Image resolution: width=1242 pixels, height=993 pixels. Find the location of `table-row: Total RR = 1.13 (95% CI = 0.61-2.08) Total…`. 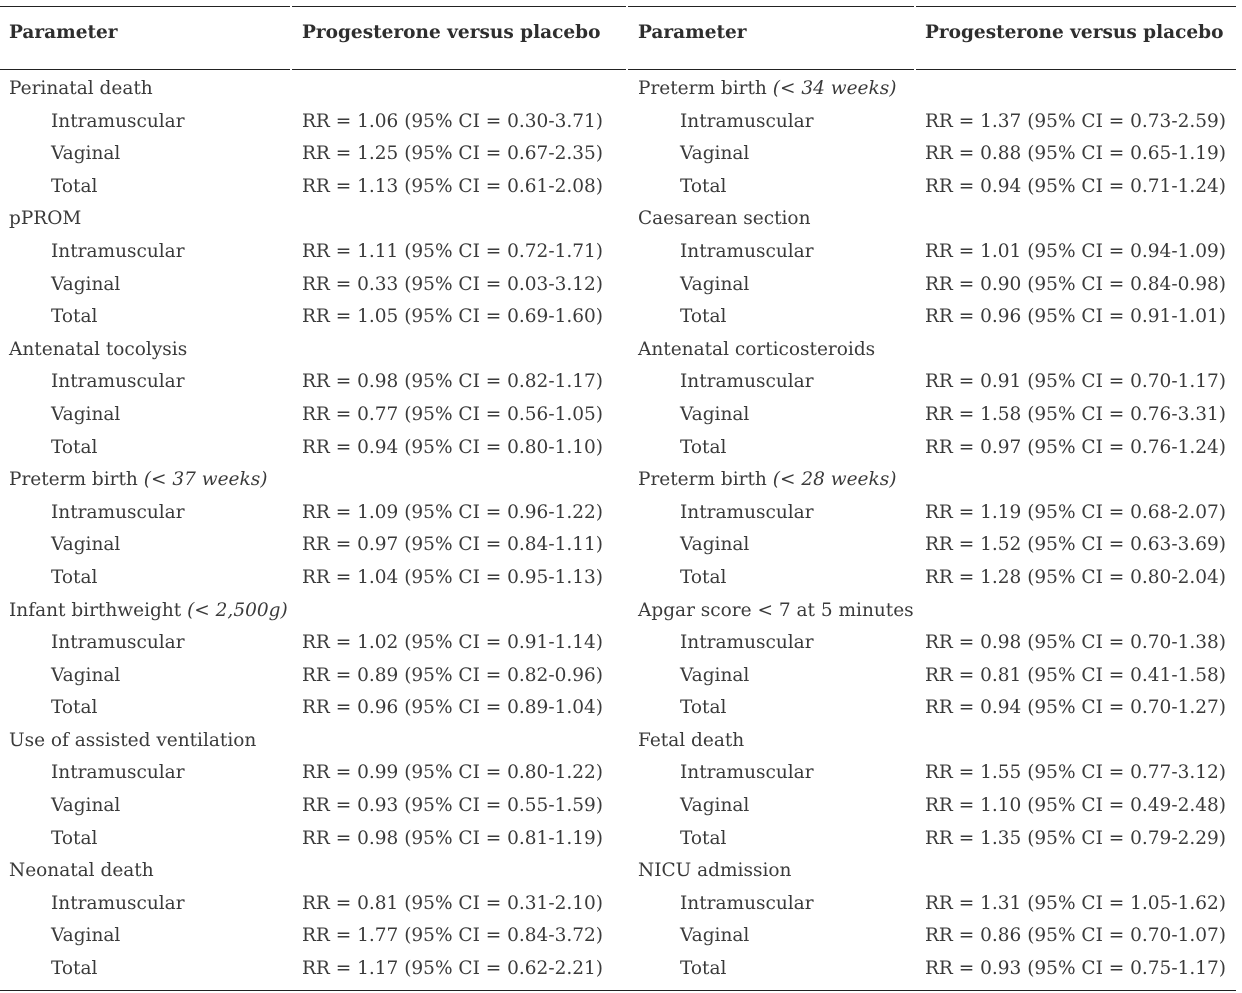

table-row: Total RR = 1.13 (95% CI = 0.61-2.08) Total… is located at coordinates (618, 190).